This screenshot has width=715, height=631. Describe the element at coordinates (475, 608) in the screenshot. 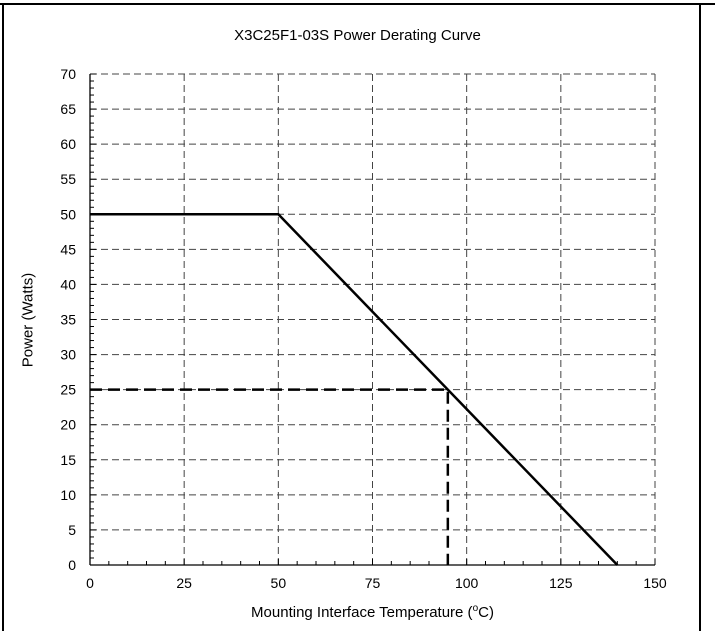

I see `x-axis-label-degree: o` at that location.